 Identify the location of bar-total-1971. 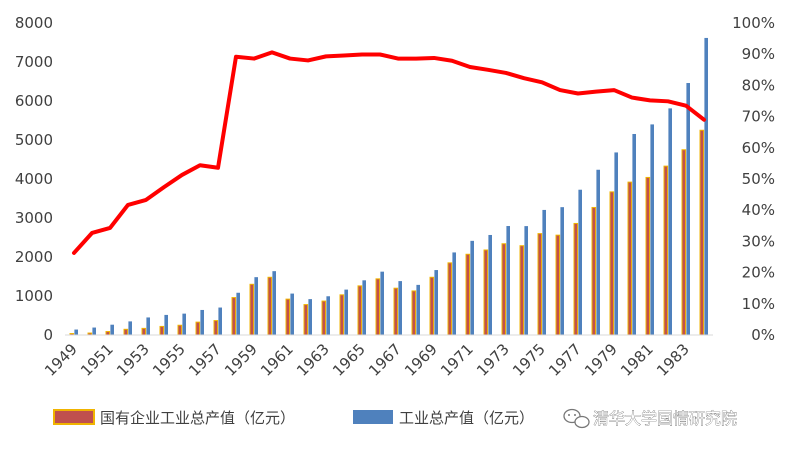
(472, 287).